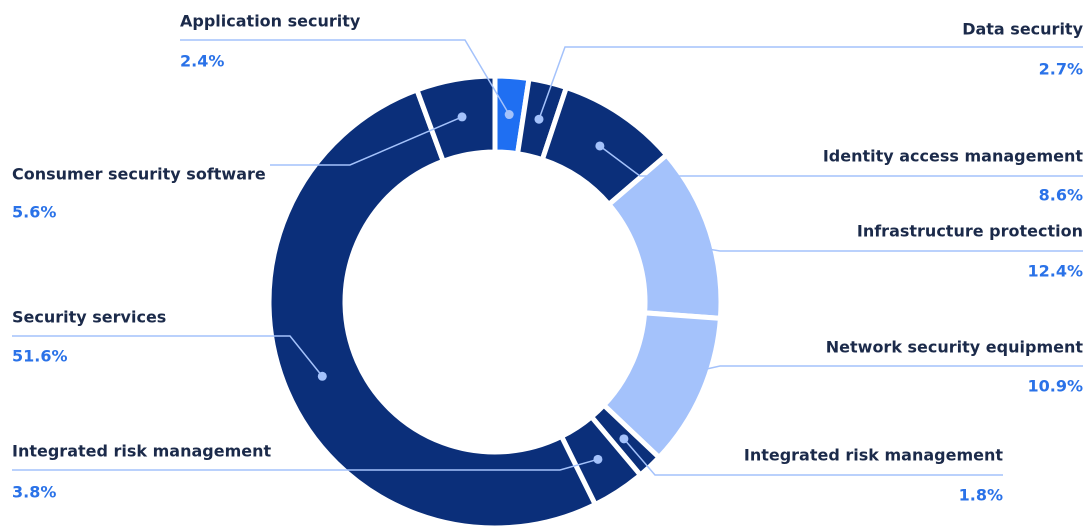  Describe the element at coordinates (955, 347) in the screenshot. I see `label-name: Network security equipment` at that location.